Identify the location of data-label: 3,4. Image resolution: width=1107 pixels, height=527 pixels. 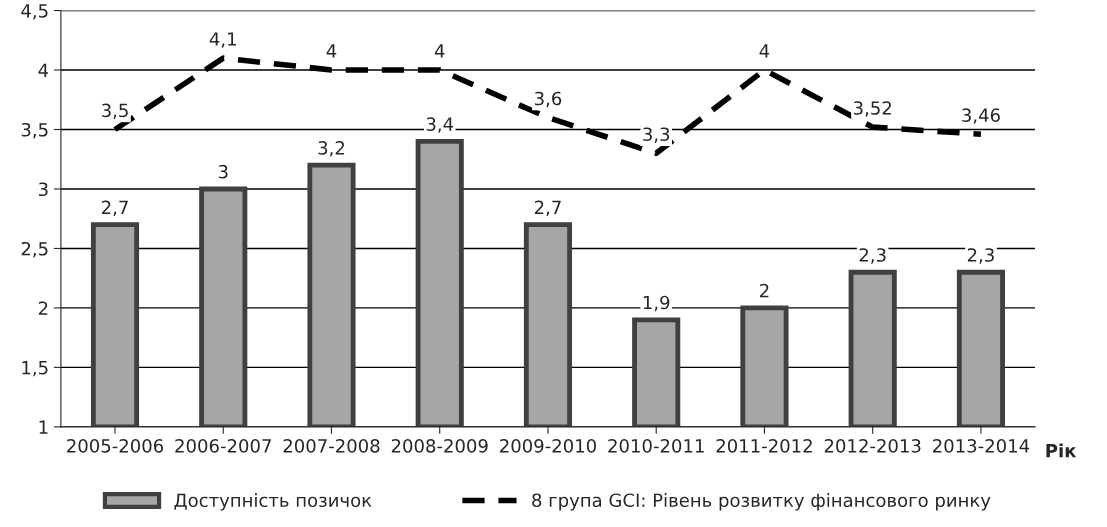
(440, 125).